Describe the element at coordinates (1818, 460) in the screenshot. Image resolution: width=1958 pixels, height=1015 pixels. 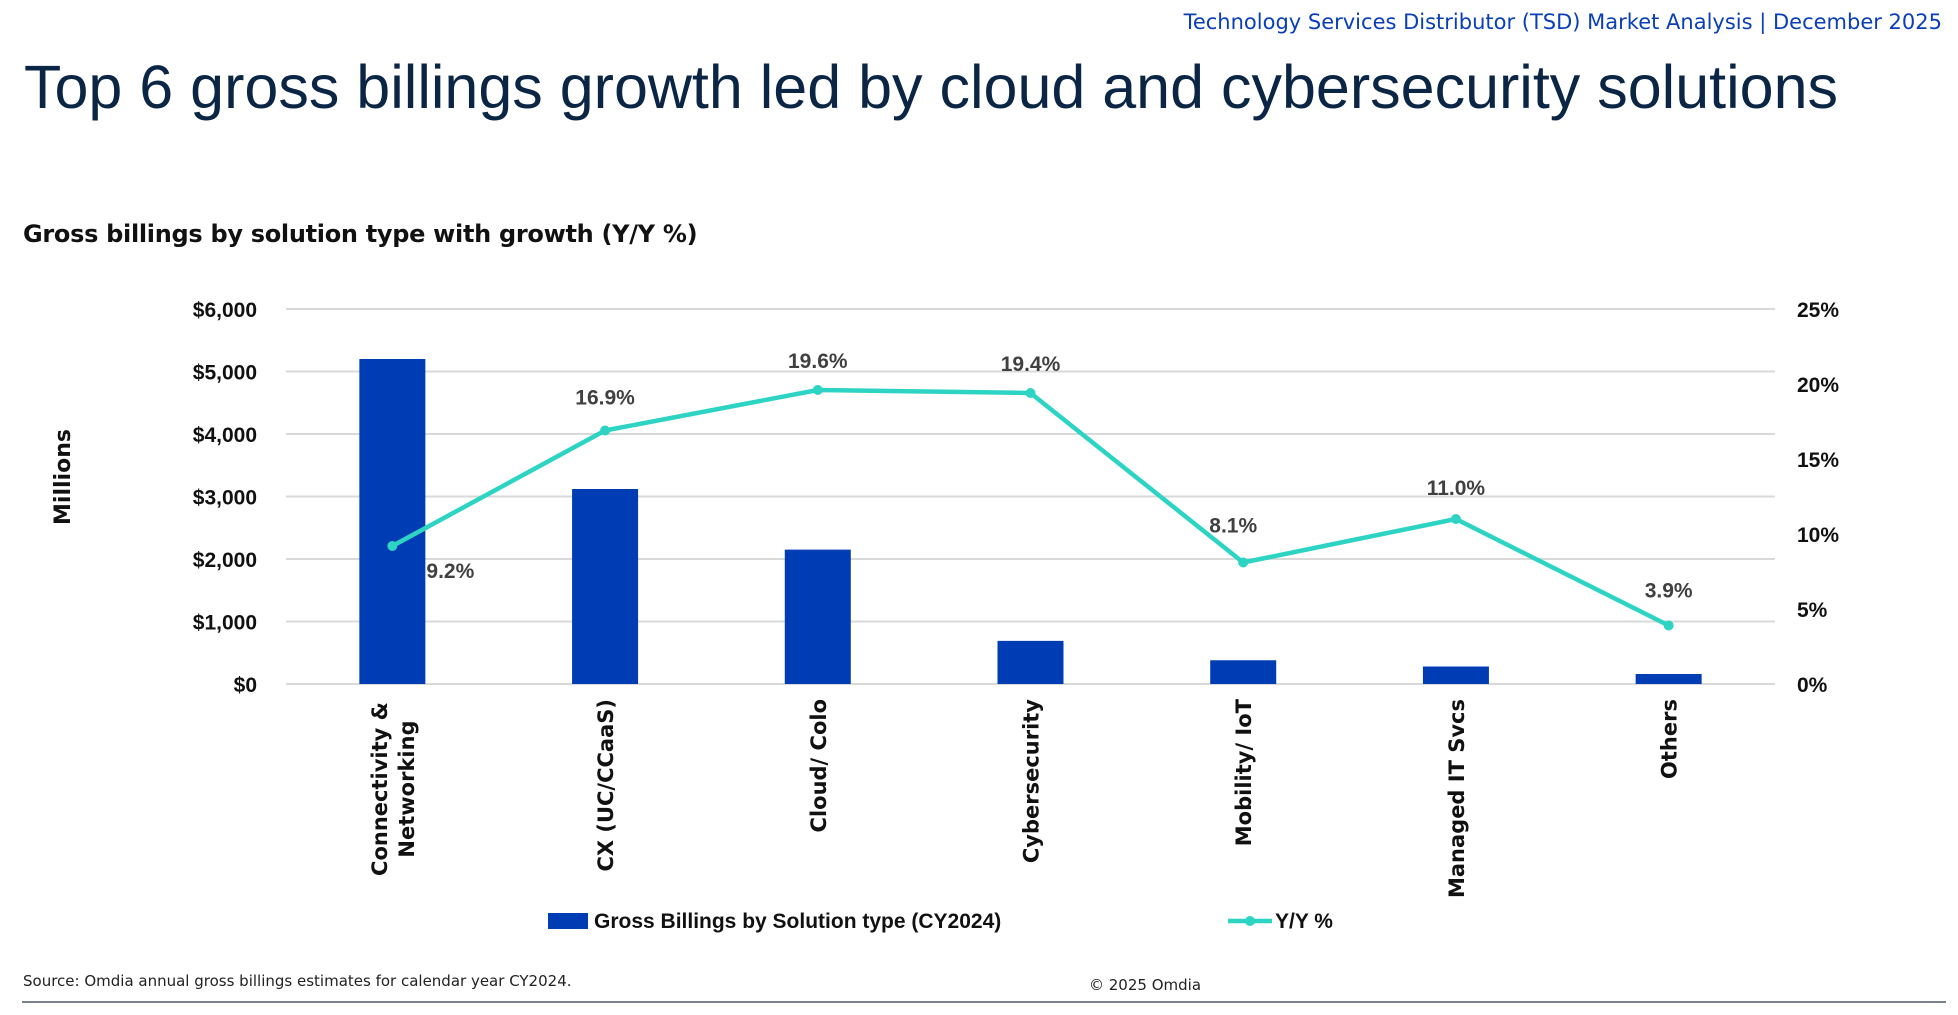
I see `y-right-tick-label: 15%` at that location.